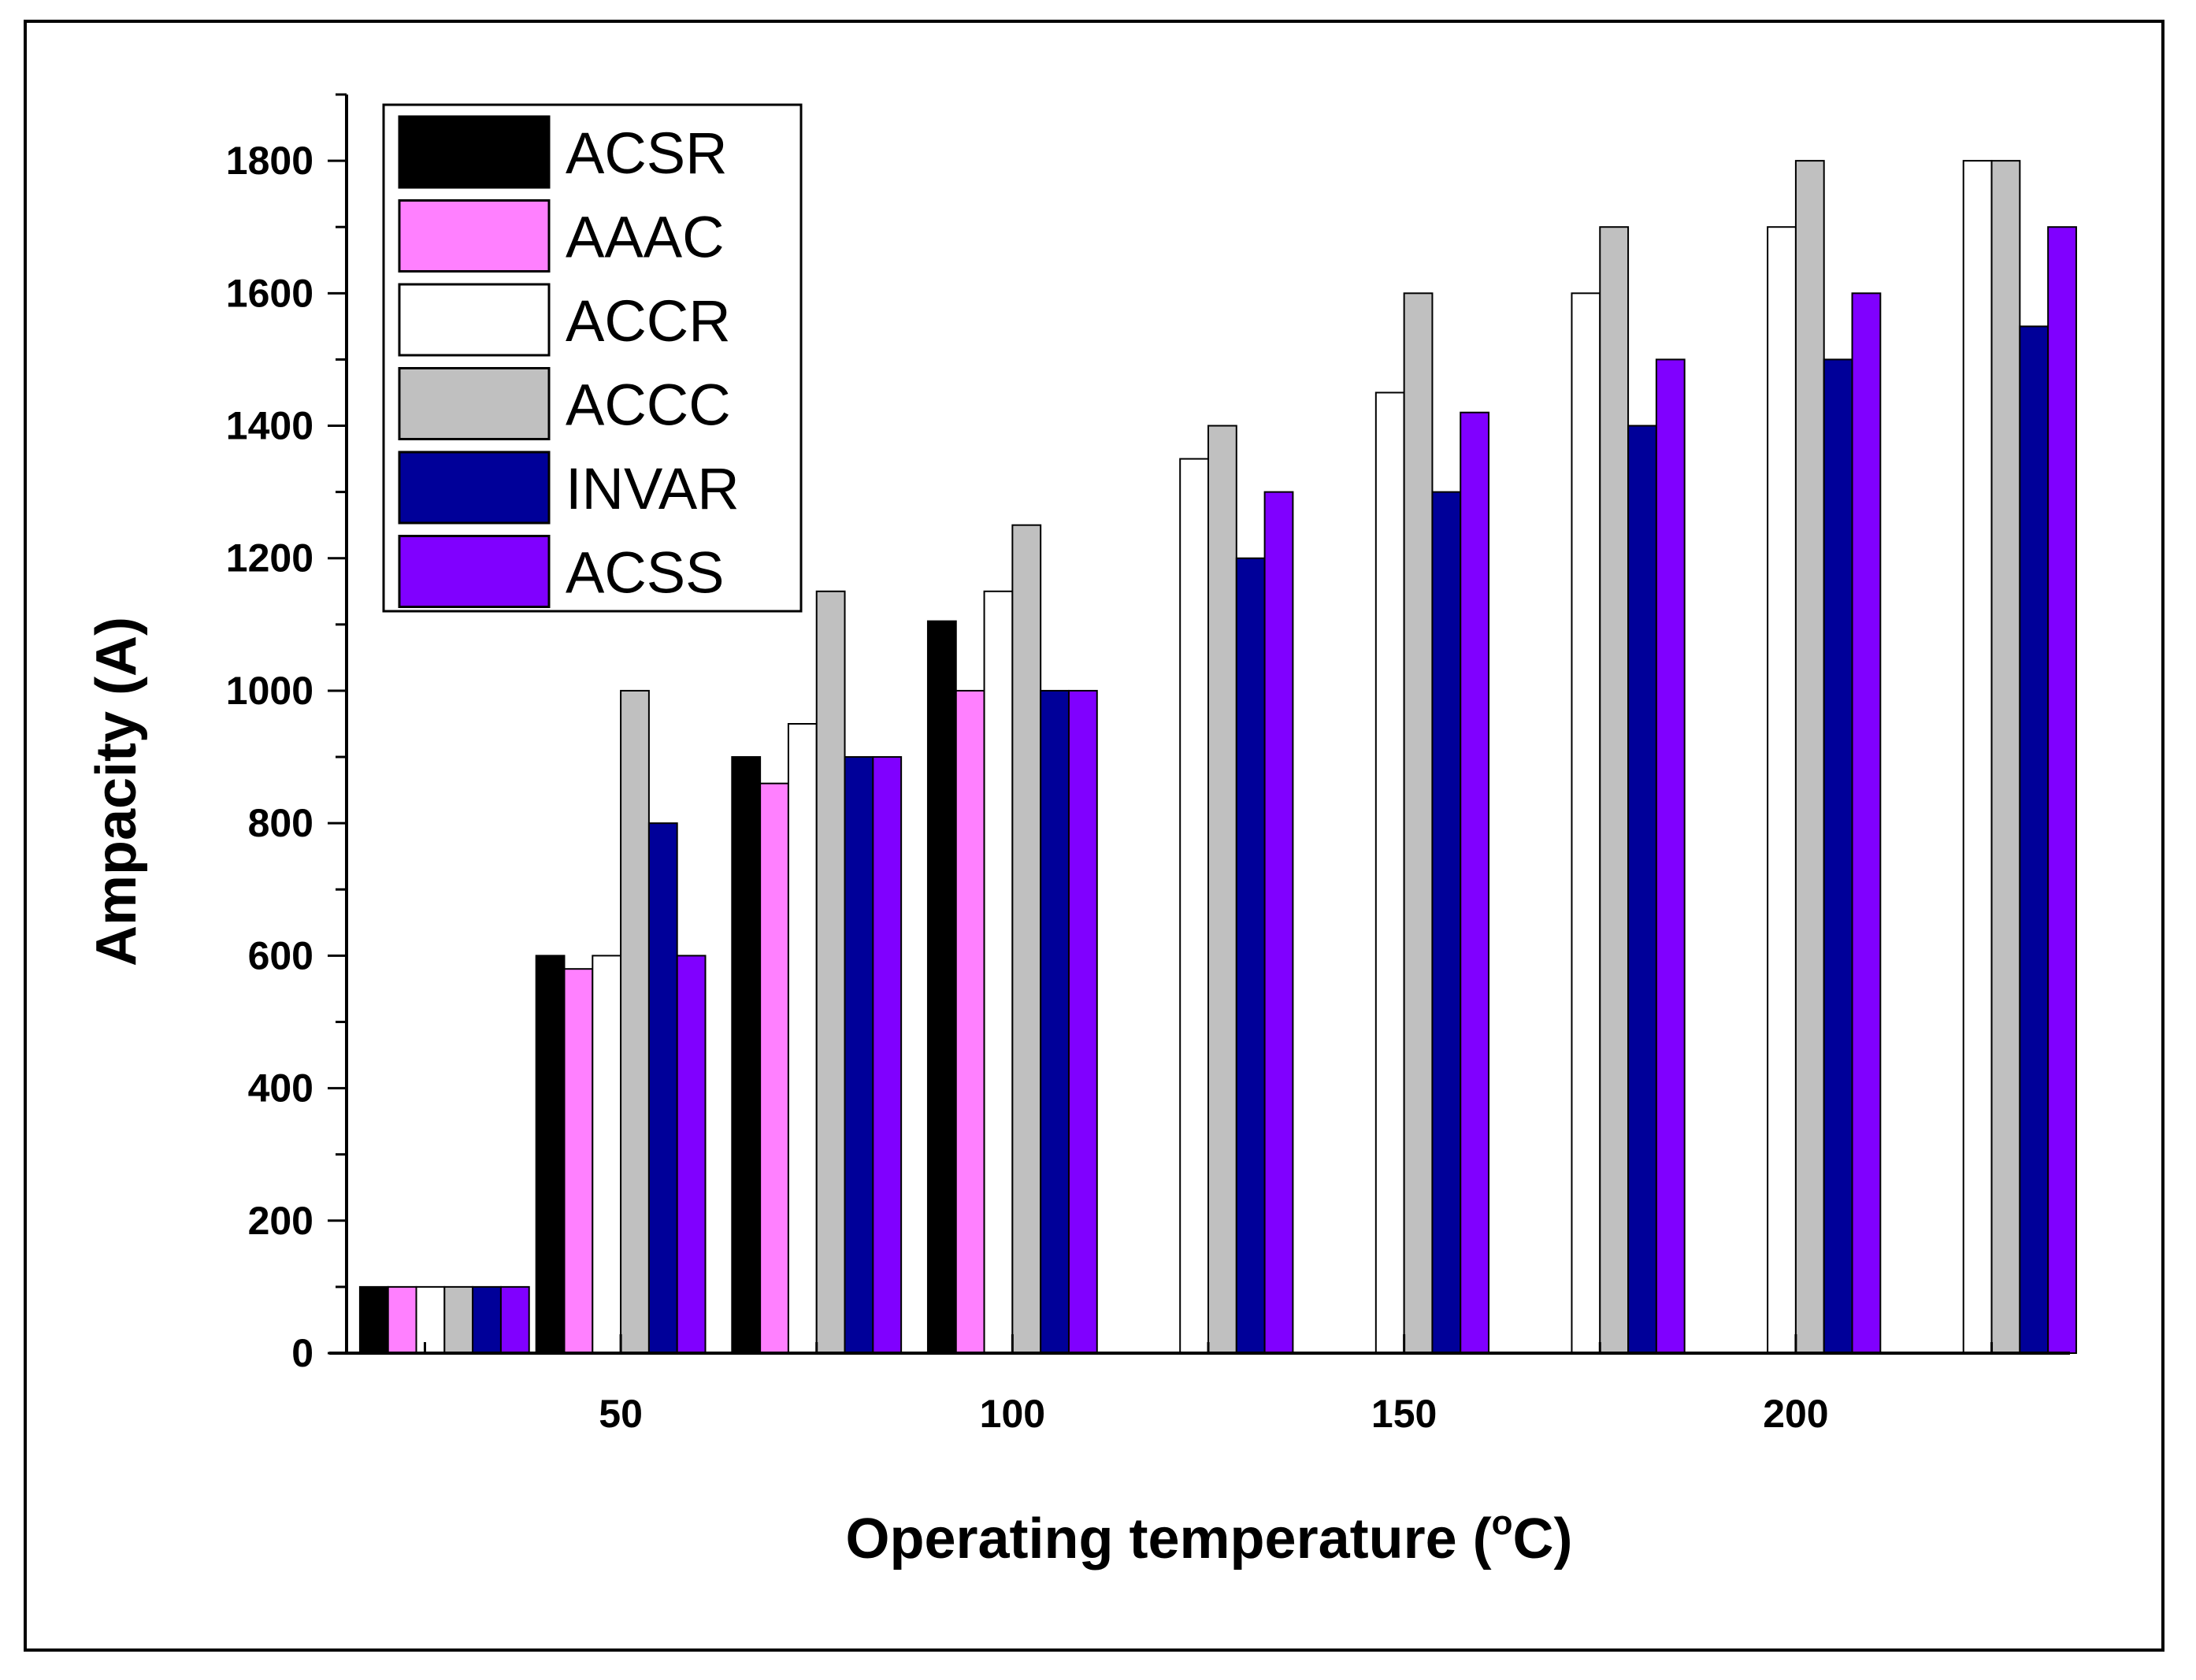 This screenshot has height=1680, width=2196. Describe the element at coordinates (648, 405) in the screenshot. I see `legend-label-accc: ACCC` at that location.